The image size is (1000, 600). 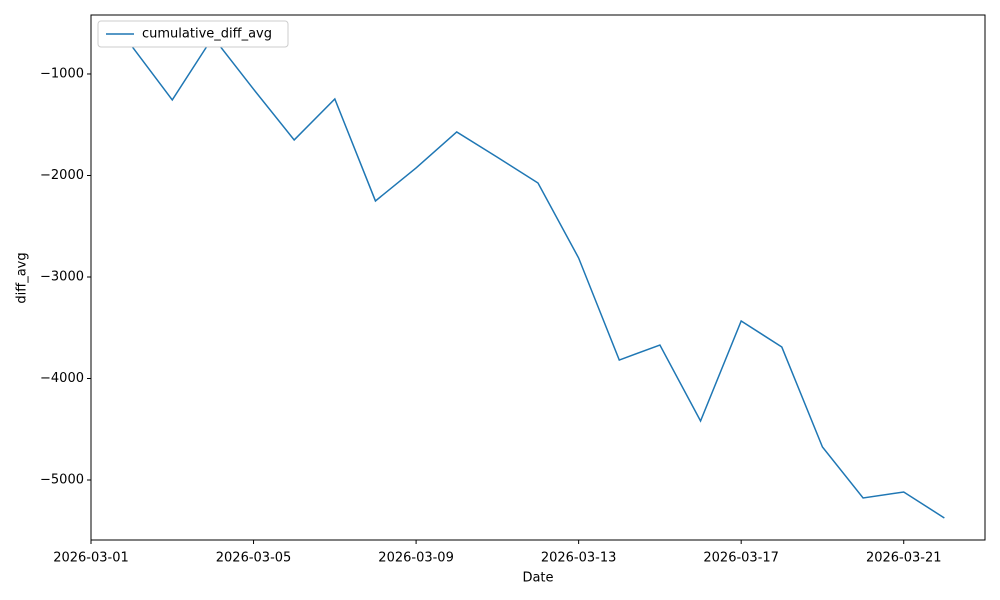 I want to click on legend-label: cumulative_diff_avg, so click(x=207, y=34).